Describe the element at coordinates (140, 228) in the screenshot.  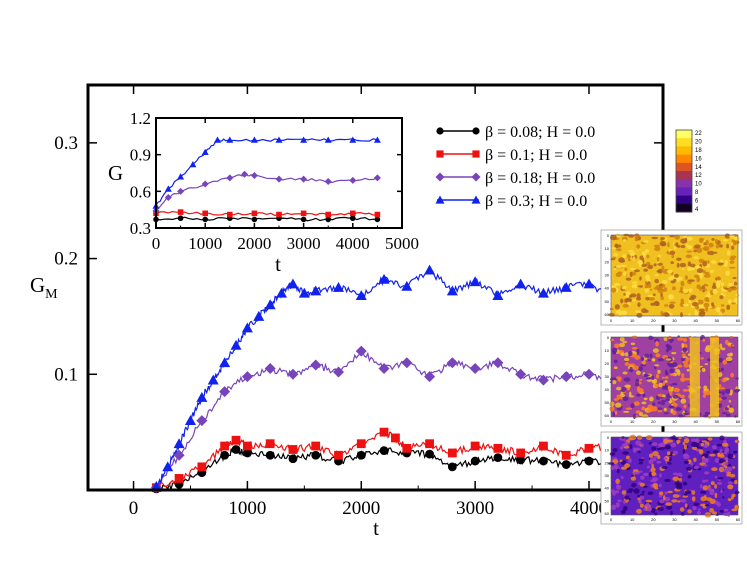
I see `y-tick-label: 0.3` at that location.